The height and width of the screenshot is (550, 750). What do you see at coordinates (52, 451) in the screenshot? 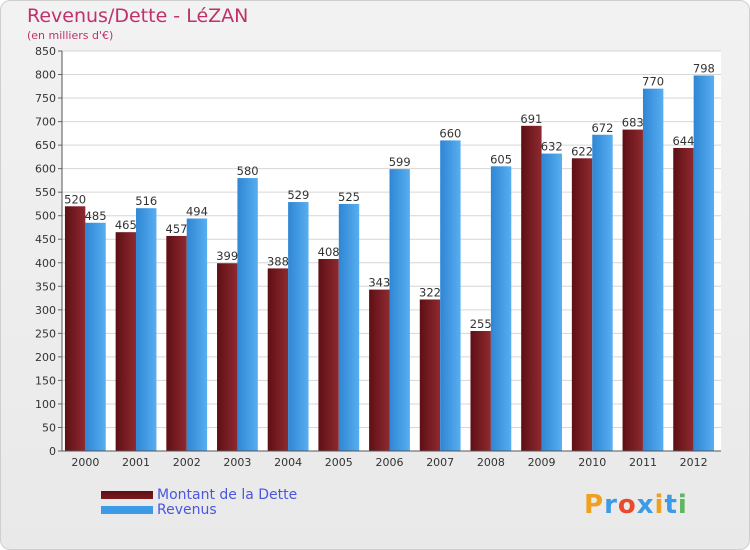
I see `y-tick-label: 0` at bounding box center [52, 451].